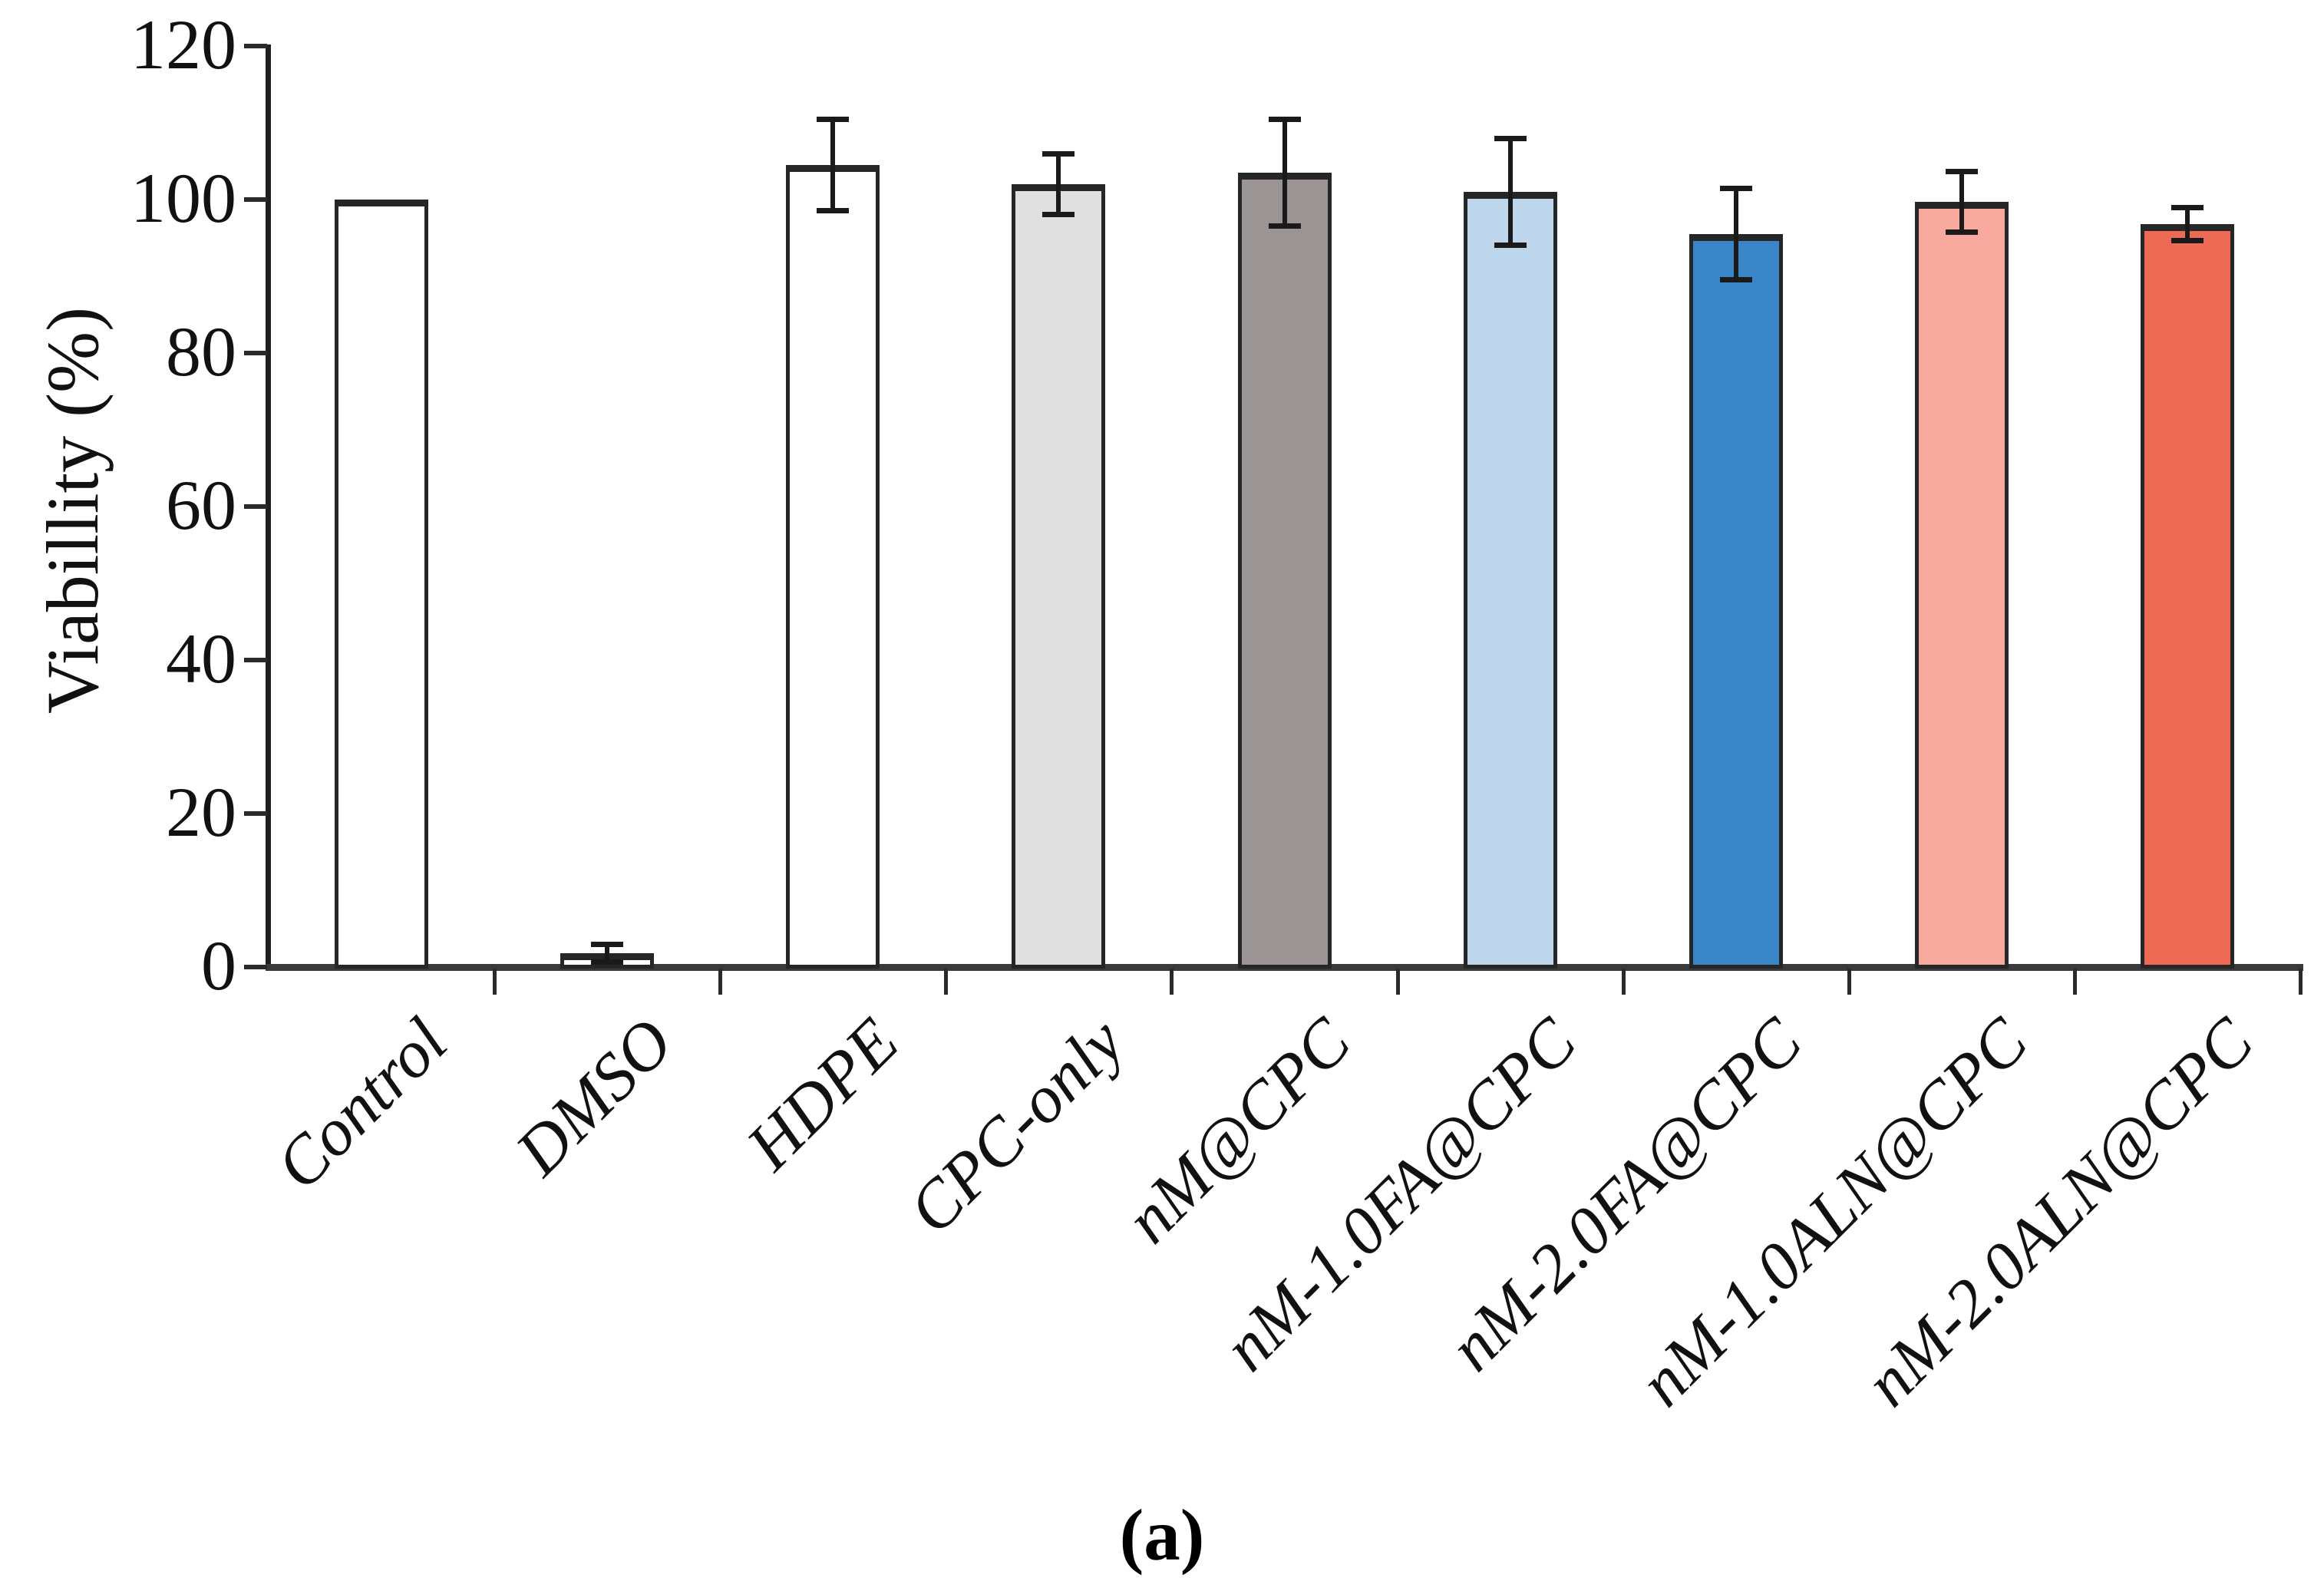 The image size is (2324, 1591). I want to click on y-tick-label: 0, so click(218, 966).